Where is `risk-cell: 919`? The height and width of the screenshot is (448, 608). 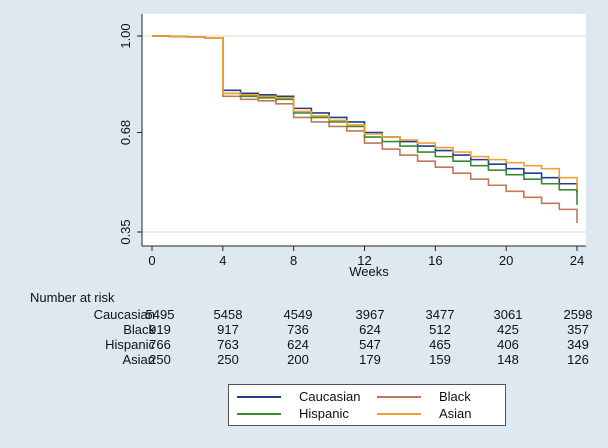 risk-cell: 919 is located at coordinates (160, 329).